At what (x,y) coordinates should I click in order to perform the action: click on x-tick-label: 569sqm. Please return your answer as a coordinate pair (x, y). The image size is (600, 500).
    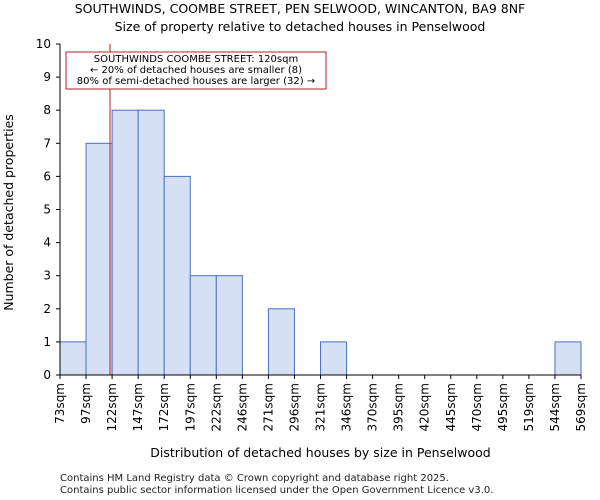
    Looking at the image, I should click on (581, 407).